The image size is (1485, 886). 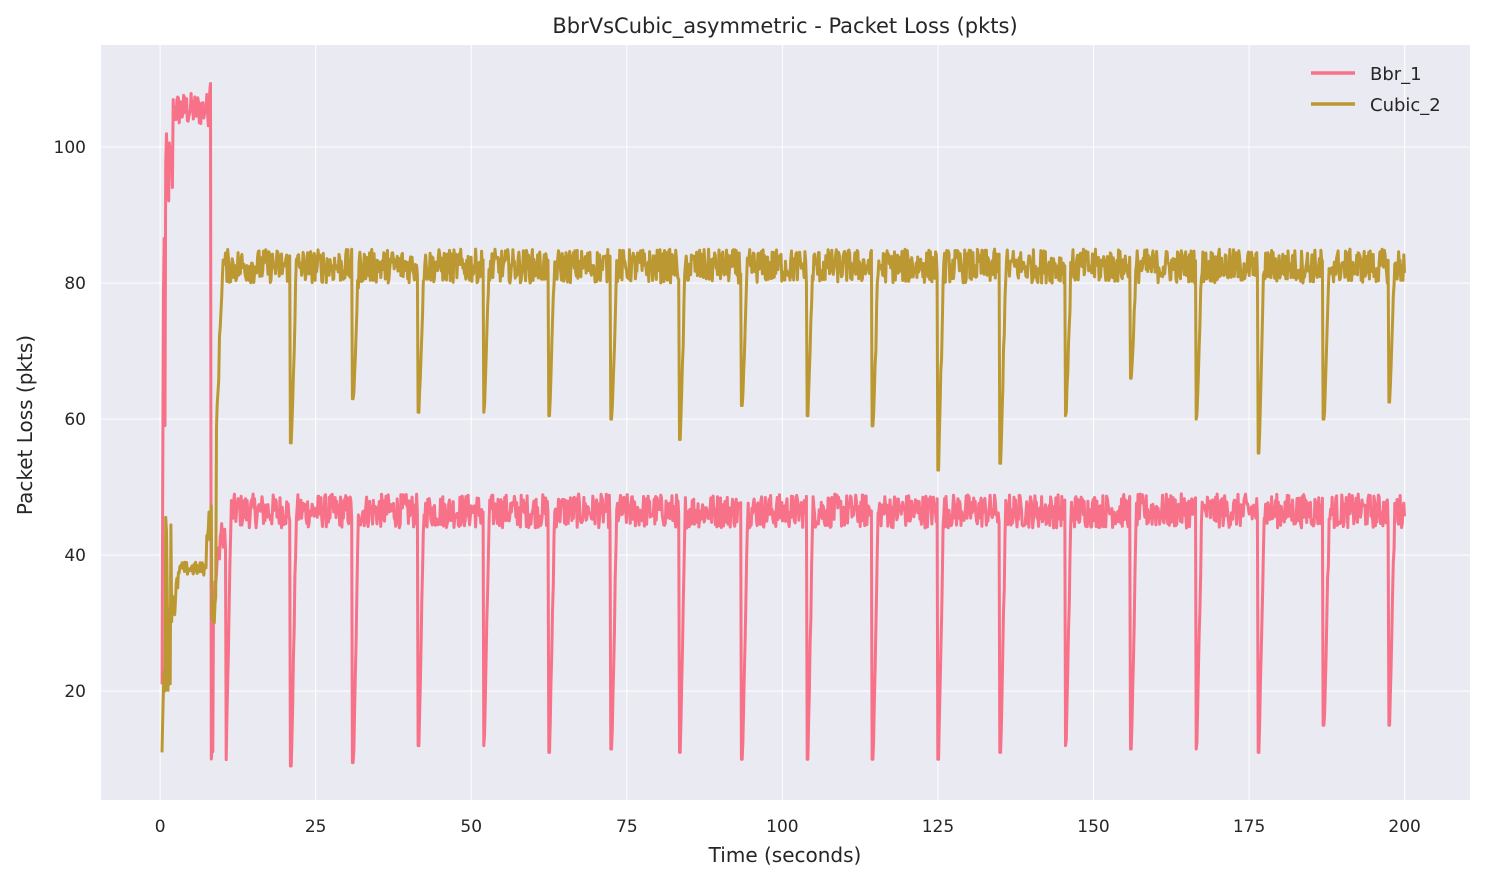 What do you see at coordinates (785, 855) in the screenshot?
I see `x-axis-label: Time (seconds)` at bounding box center [785, 855].